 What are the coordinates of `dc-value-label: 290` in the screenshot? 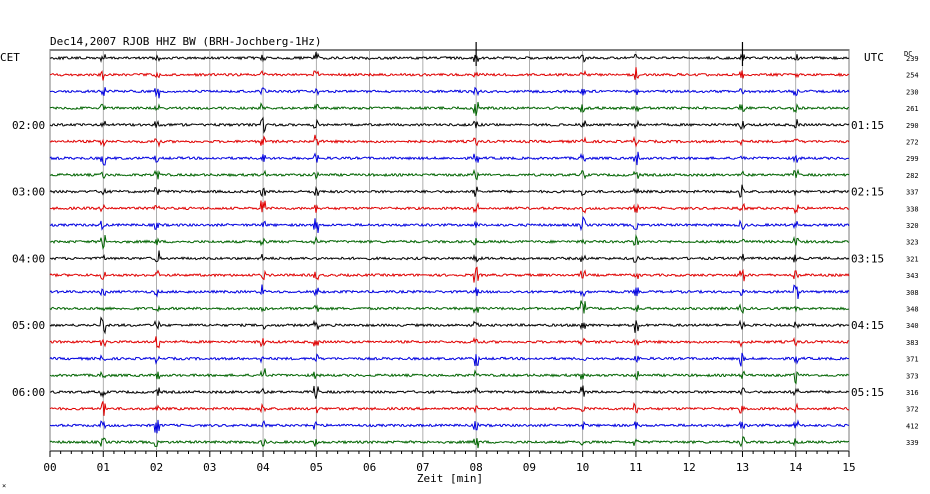 It's located at (912, 126).